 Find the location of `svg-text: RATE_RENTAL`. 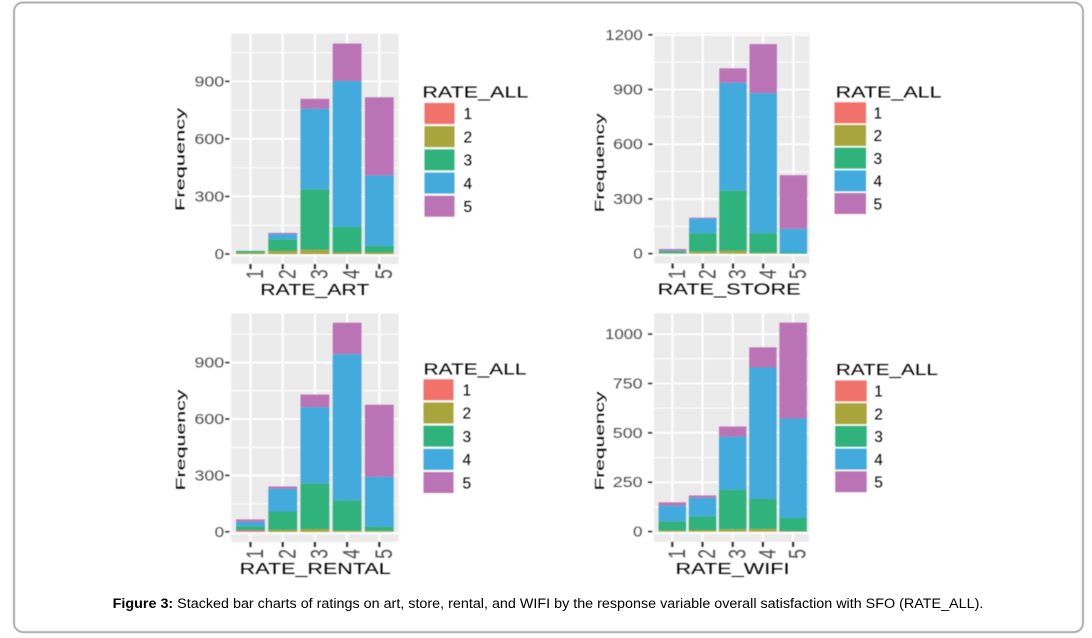

svg-text: RATE_RENTAL is located at coordinates (315, 569).